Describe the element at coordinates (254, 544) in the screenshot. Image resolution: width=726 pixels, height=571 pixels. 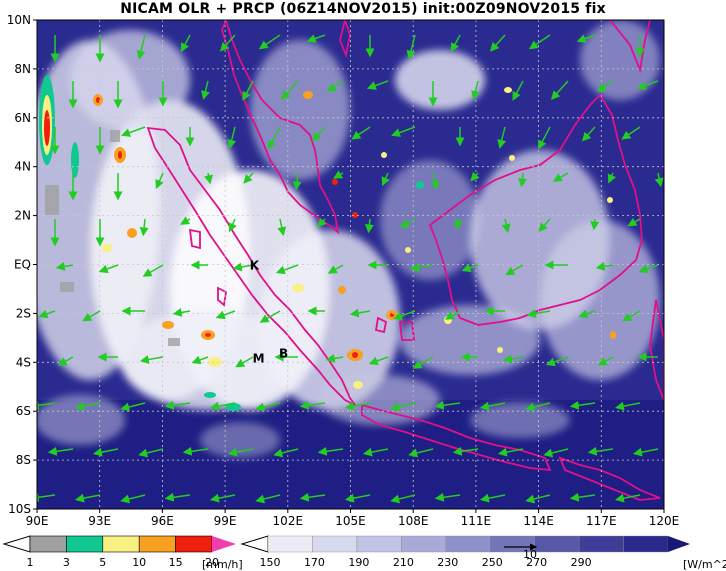
I see `olr-colorbar-low-tip` at that location.